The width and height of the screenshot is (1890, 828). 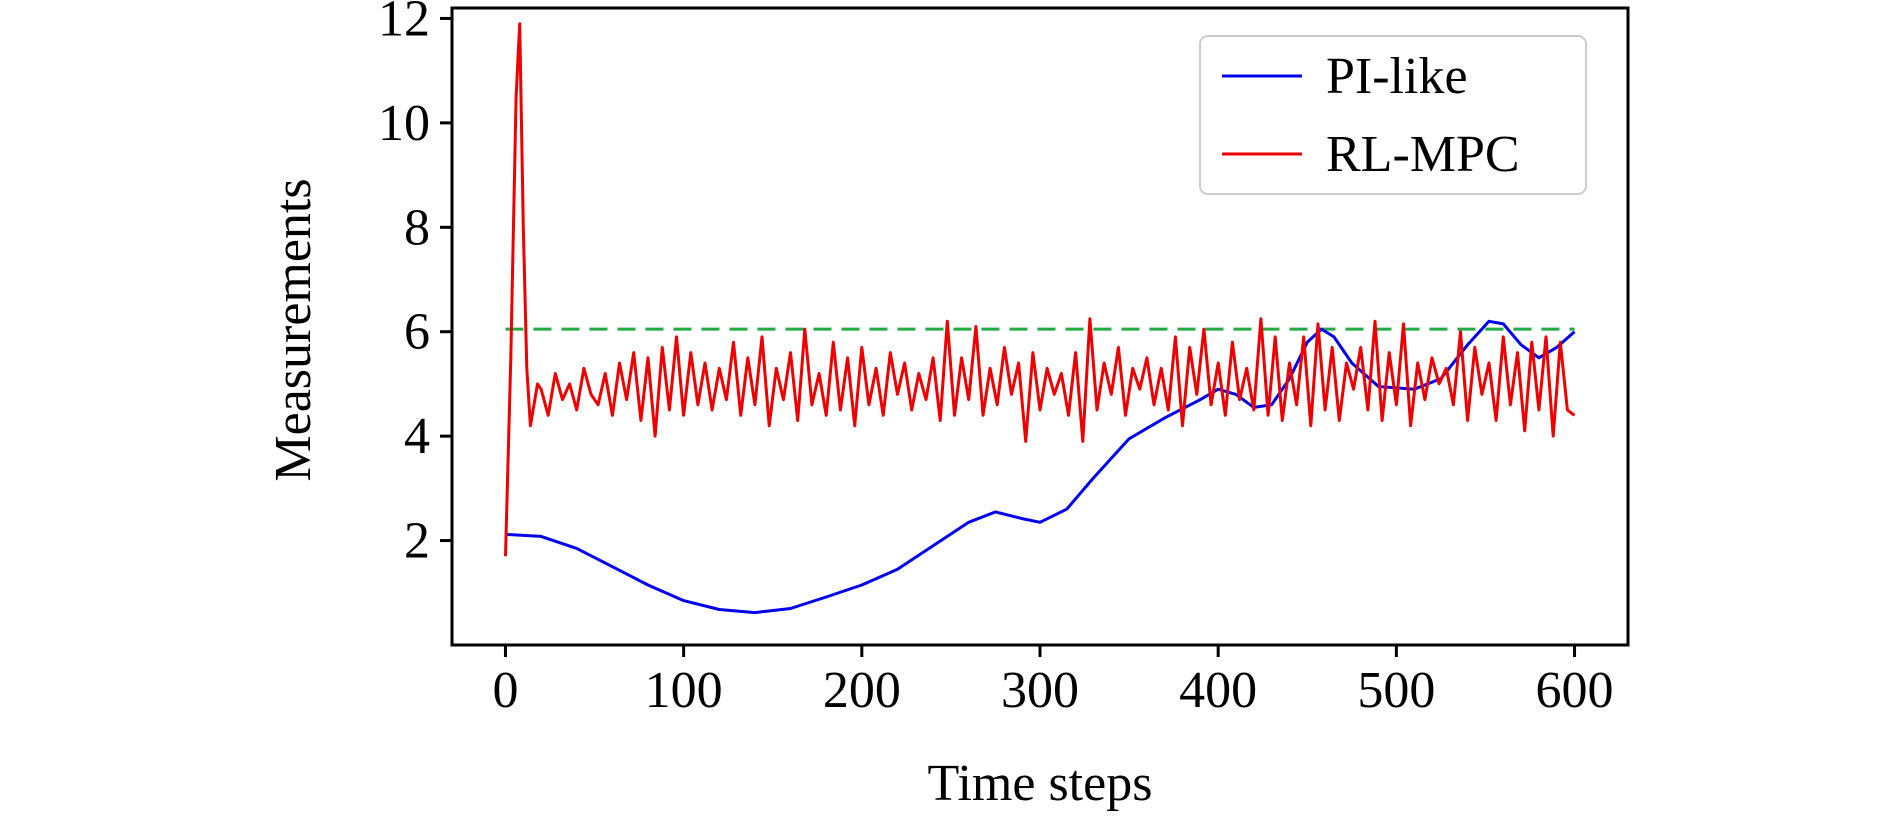 I want to click on x-tick-label: 300, so click(x=1040, y=690).